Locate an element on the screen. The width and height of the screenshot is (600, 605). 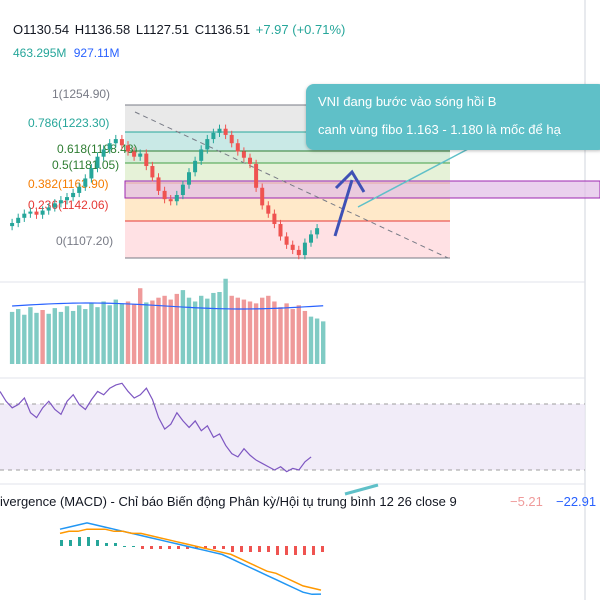
macd-line is located at coordinates (190, 559).